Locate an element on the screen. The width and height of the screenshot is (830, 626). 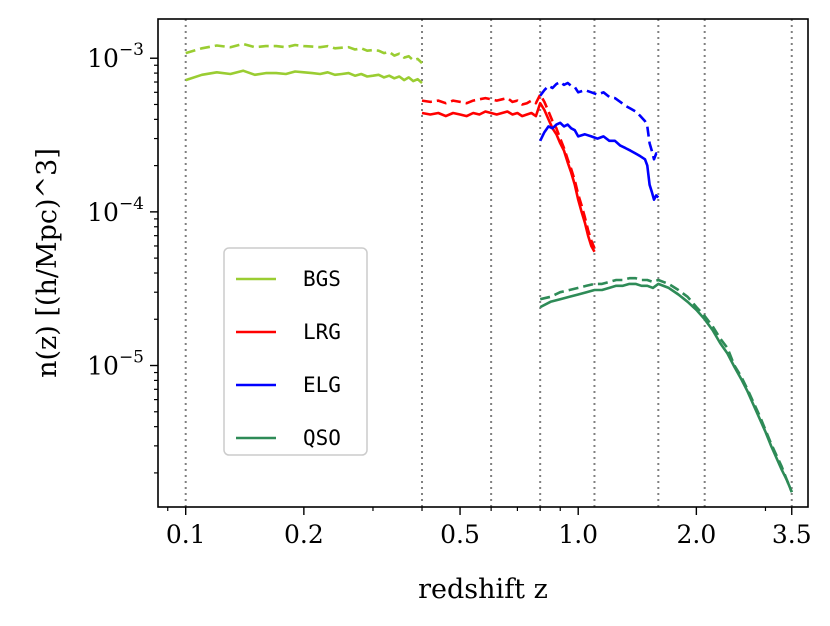
x-tick-label: 0.2 is located at coordinates (304, 534).